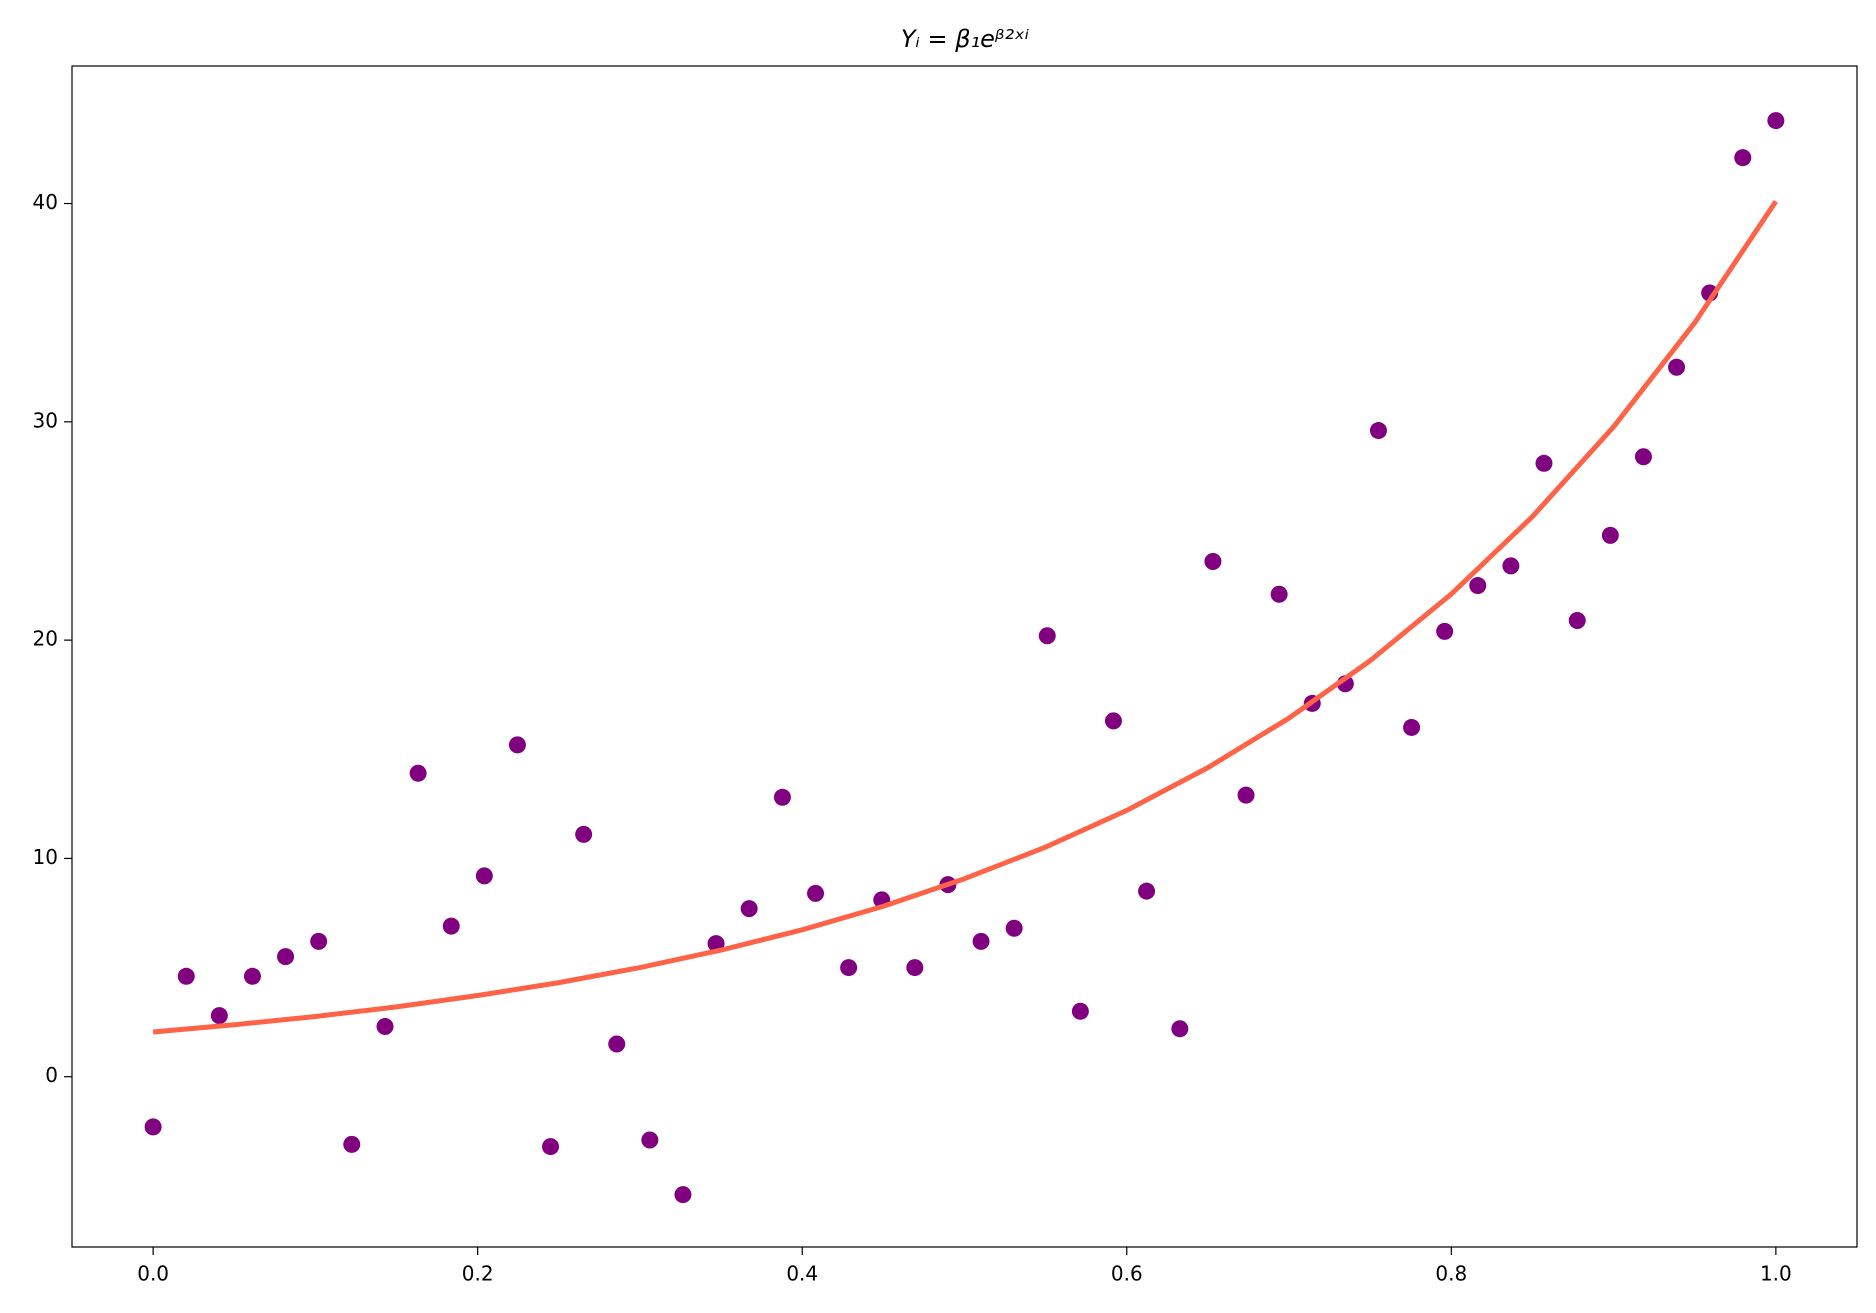 This screenshot has width=1876, height=1313. Describe the element at coordinates (45, 639) in the screenshot. I see `y-tick-label: 20` at that location.